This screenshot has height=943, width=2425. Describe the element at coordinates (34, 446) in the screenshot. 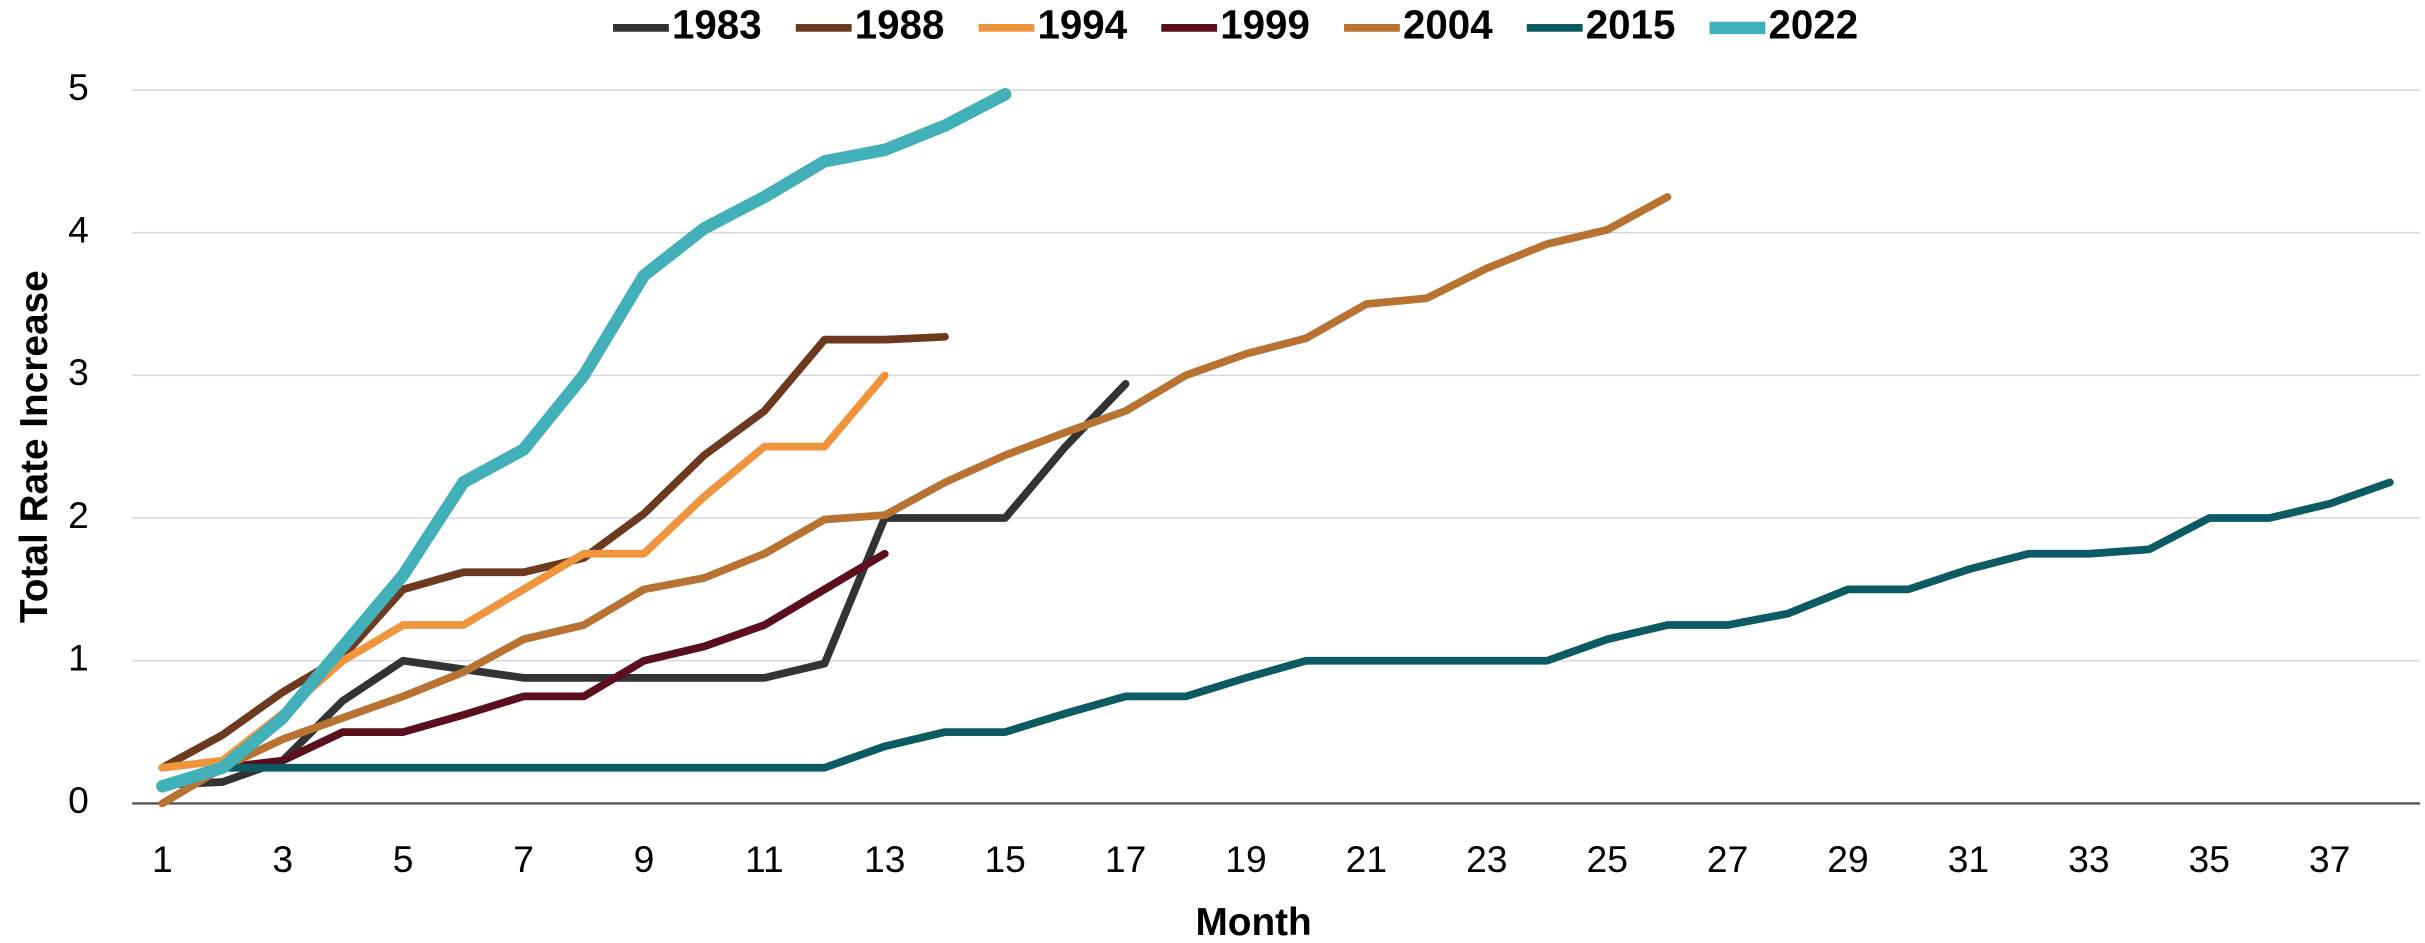

I see `y-axis-title: Total Rate Increase` at that location.